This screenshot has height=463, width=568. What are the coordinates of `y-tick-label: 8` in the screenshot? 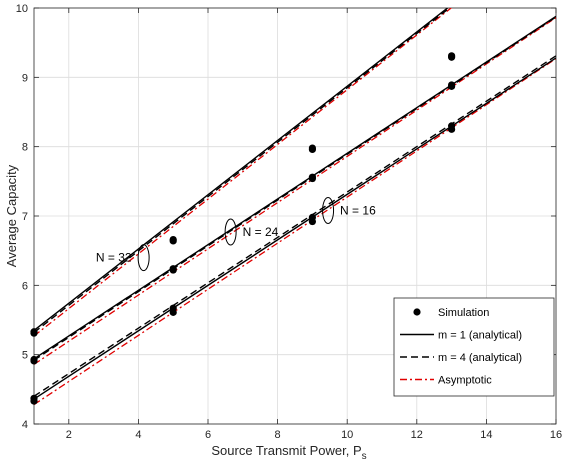 It's located at (25, 148).